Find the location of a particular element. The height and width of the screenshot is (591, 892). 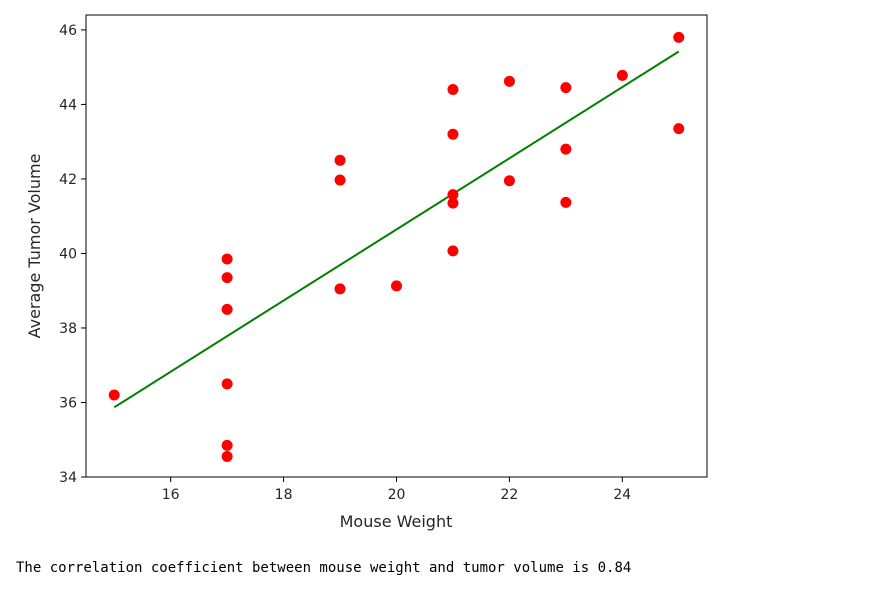

x-tick-label: 18 is located at coordinates (284, 495).